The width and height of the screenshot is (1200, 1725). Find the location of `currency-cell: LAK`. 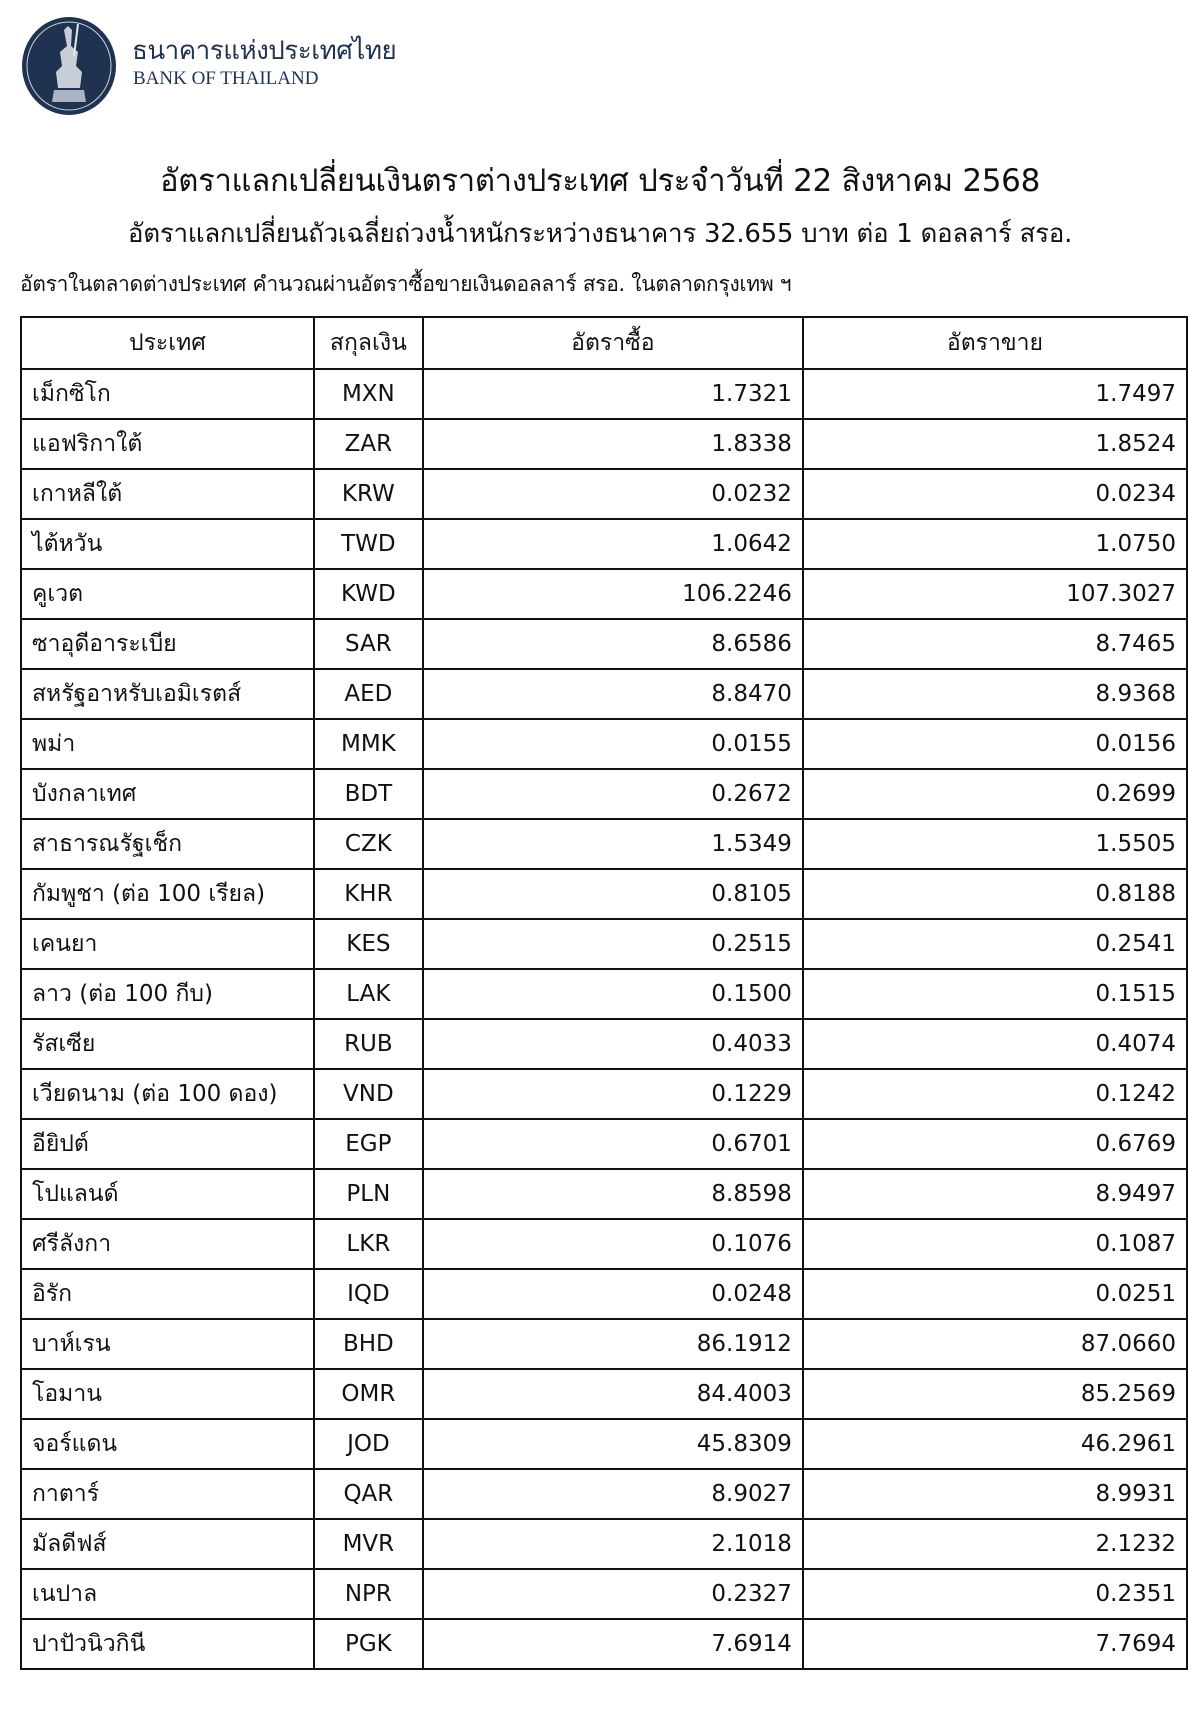

currency-cell: LAK is located at coordinates (368, 994).